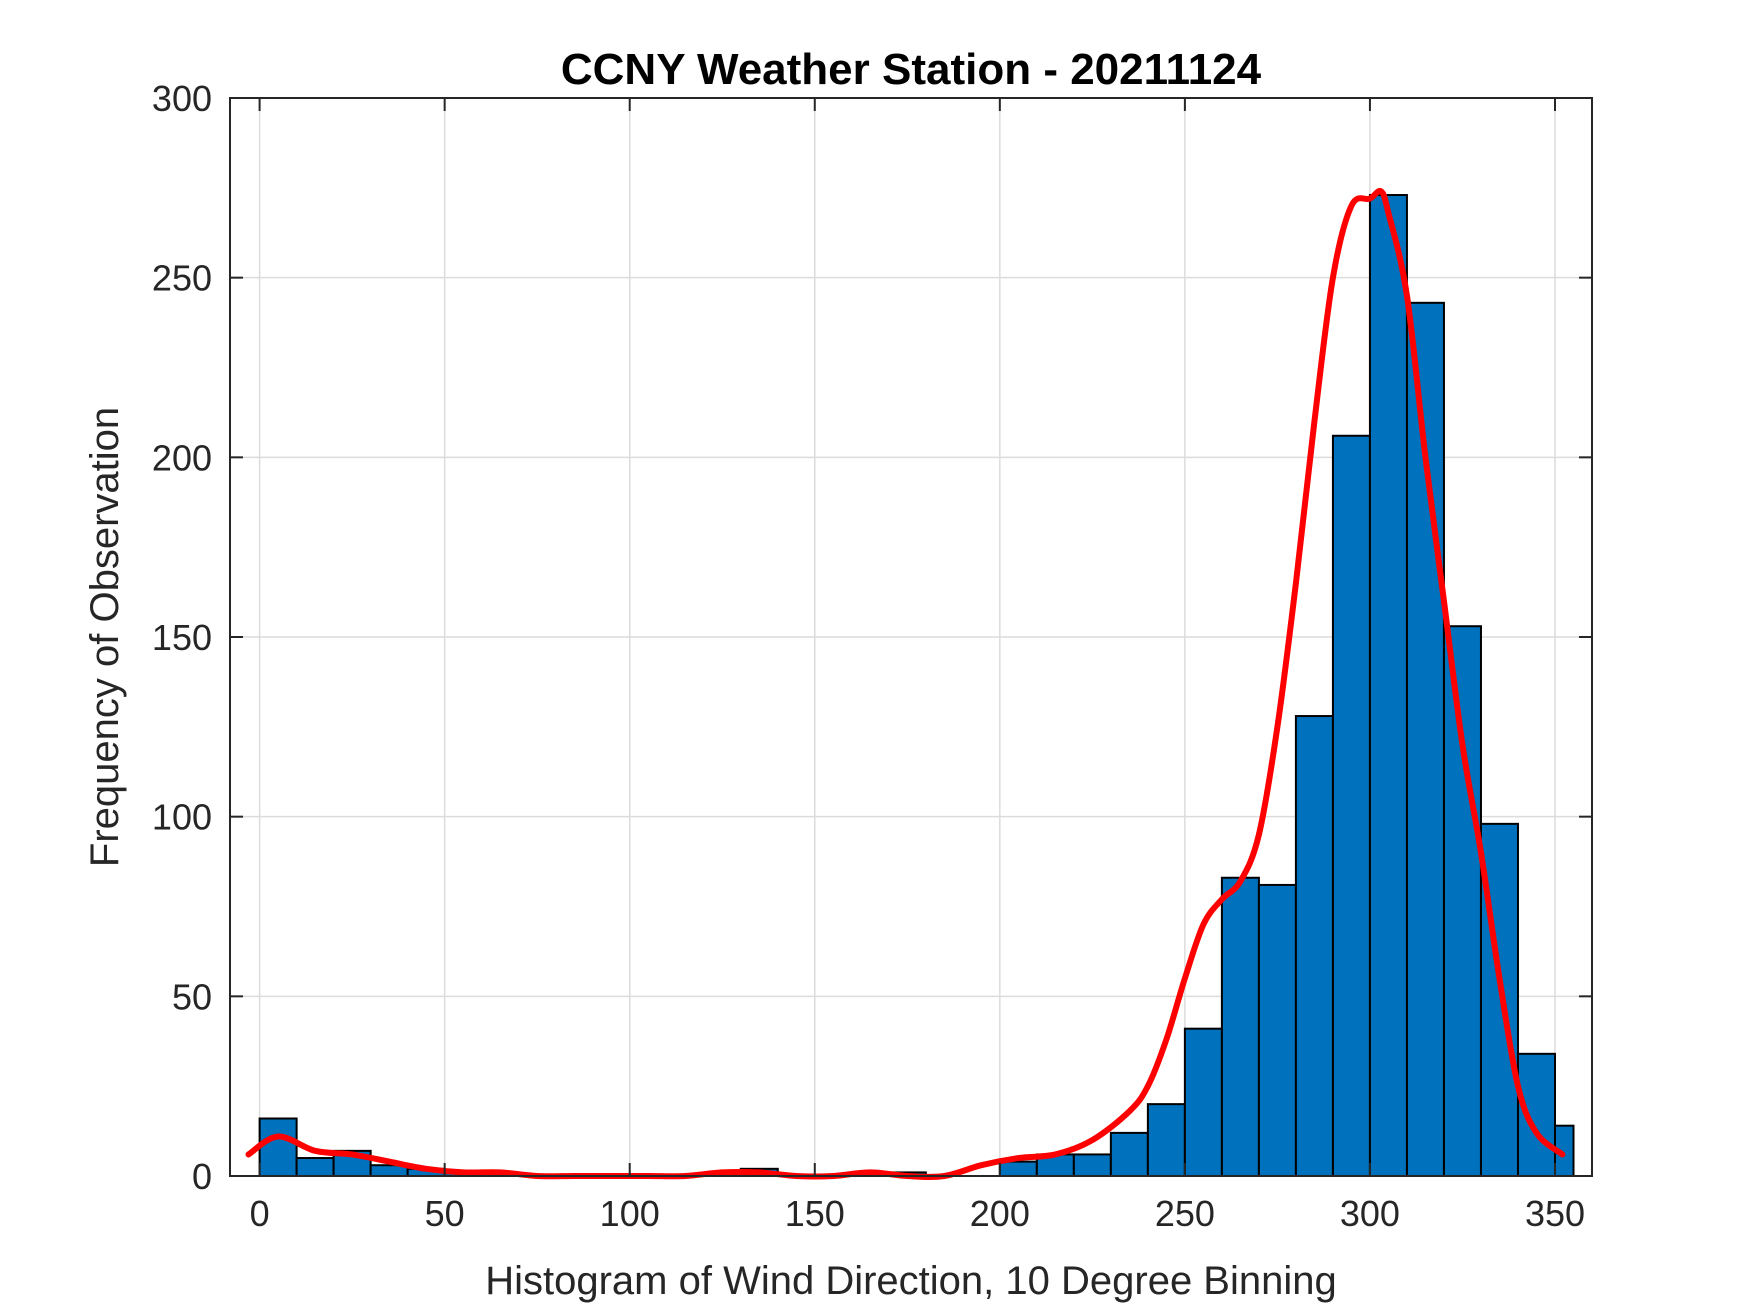 This screenshot has height=1313, width=1750. What do you see at coordinates (917, 1213) in the screenshot?
I see `x-tick-labels: 0 50 100 150 200 250 300 350` at bounding box center [917, 1213].